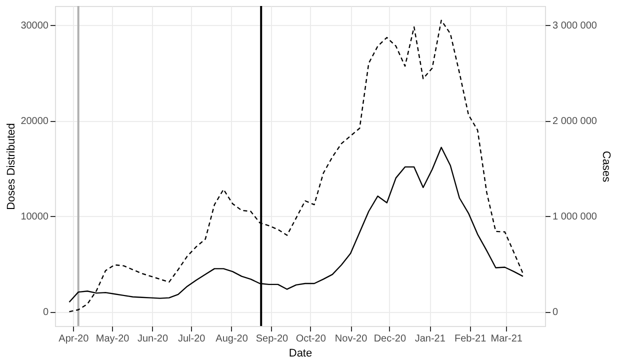 This screenshot has width=617, height=363. I want to click on y2-tick-label: 3 000 000, so click(575, 26).